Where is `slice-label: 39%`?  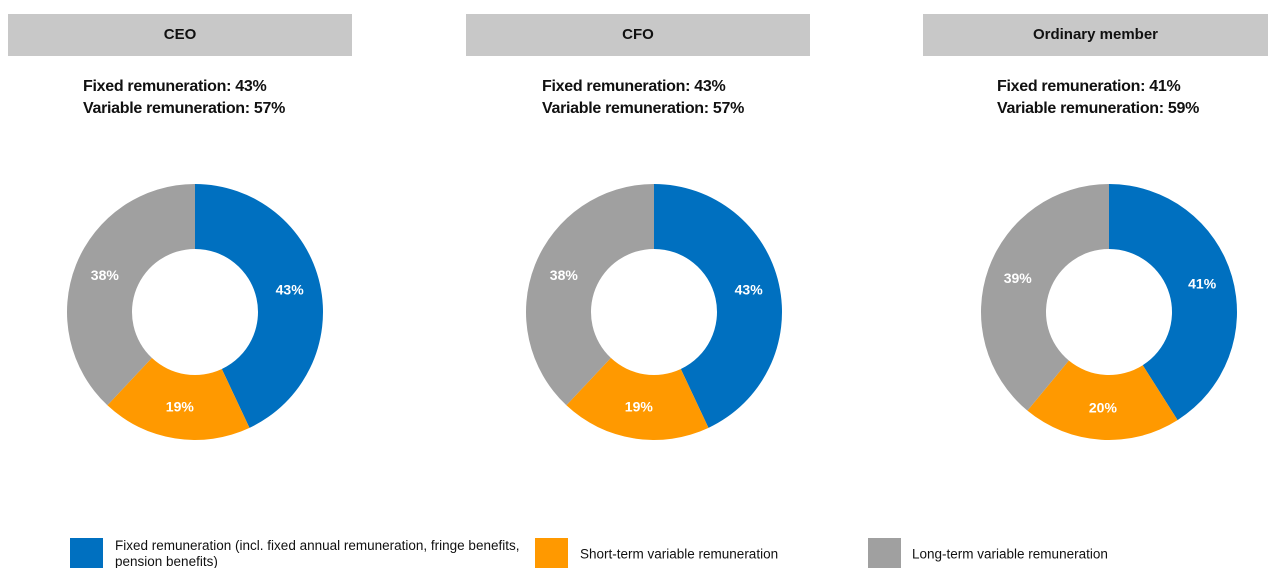
slice-label: 39% is located at coordinates (1018, 278).